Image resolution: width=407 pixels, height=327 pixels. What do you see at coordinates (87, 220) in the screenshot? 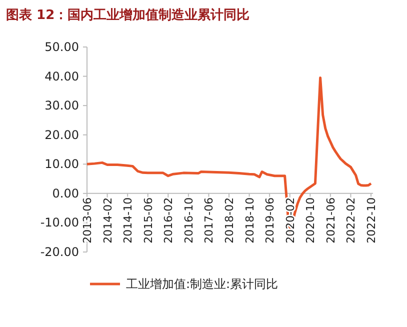
I see `x-tick-label: 2013-06` at bounding box center [87, 220].